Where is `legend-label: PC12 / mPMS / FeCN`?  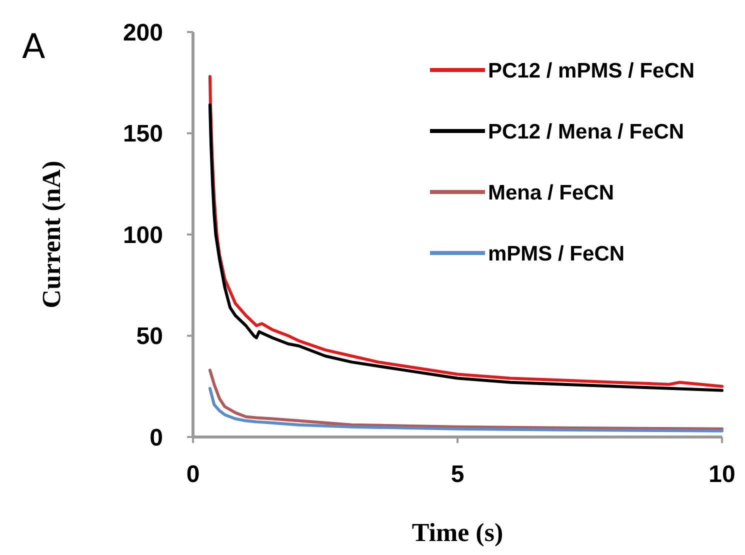
legend-label: PC12 / mPMS / FeCN is located at coordinates (591, 70).